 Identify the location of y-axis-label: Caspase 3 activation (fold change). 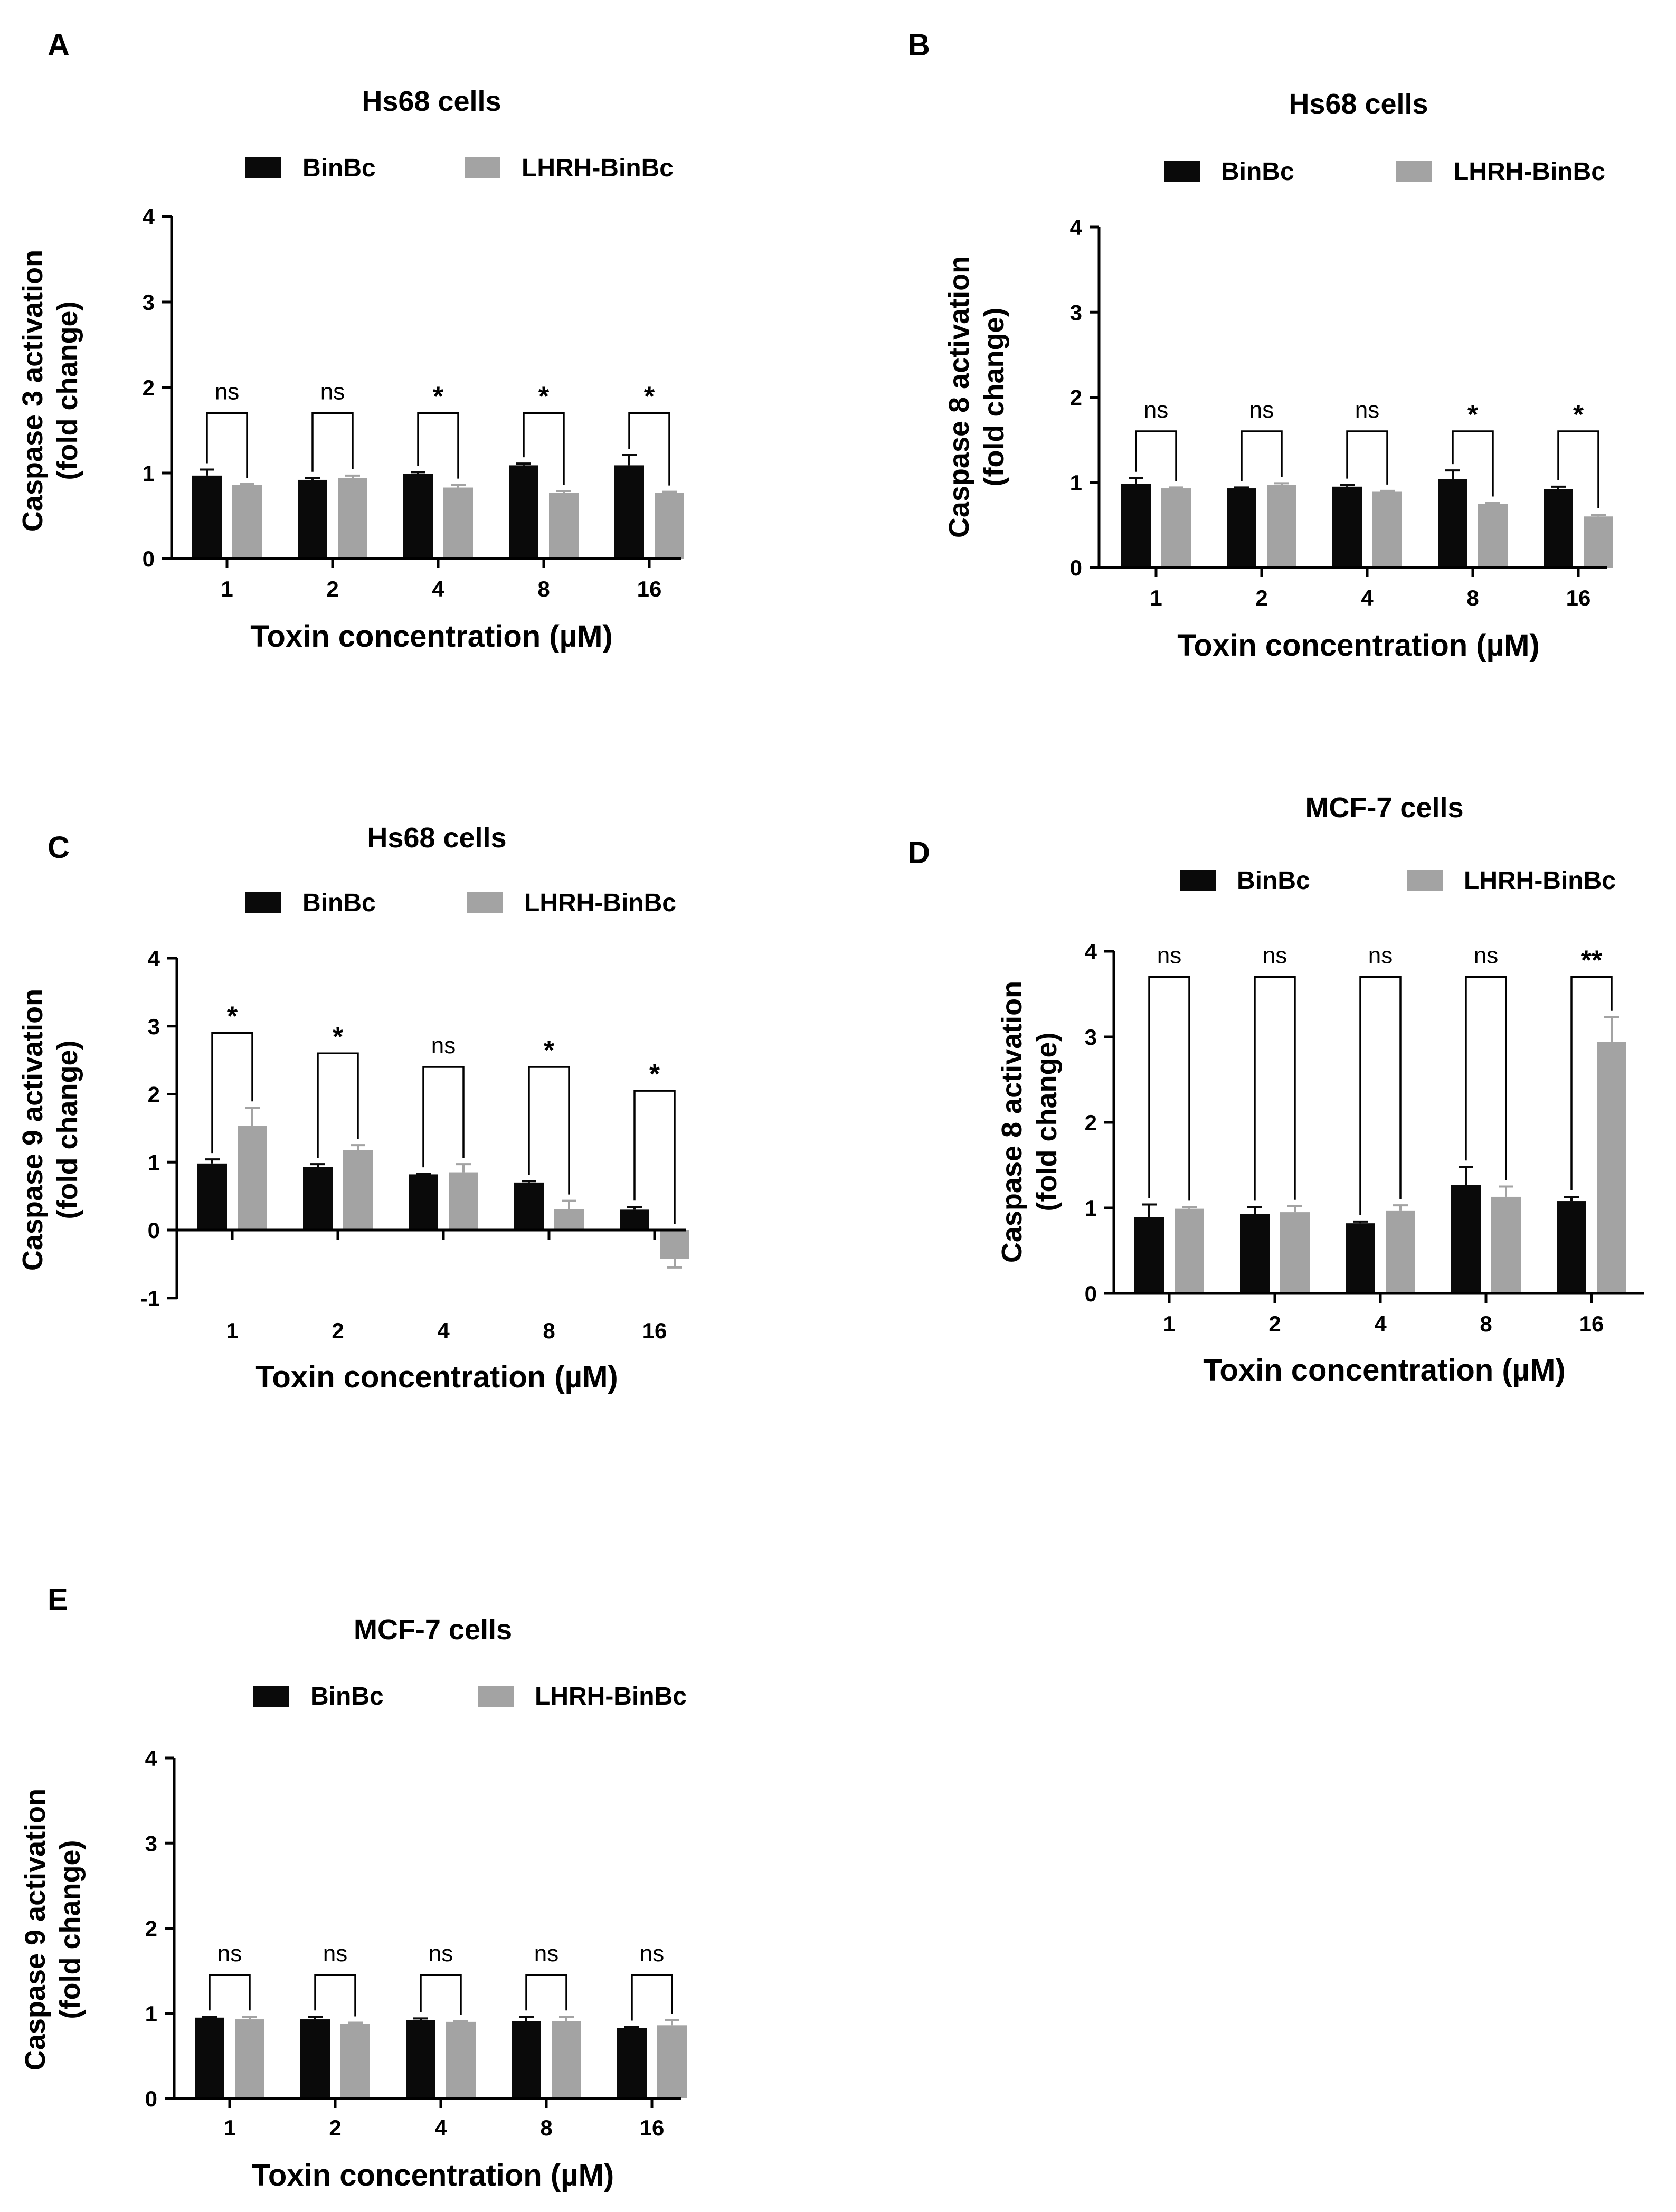
(50, 391).